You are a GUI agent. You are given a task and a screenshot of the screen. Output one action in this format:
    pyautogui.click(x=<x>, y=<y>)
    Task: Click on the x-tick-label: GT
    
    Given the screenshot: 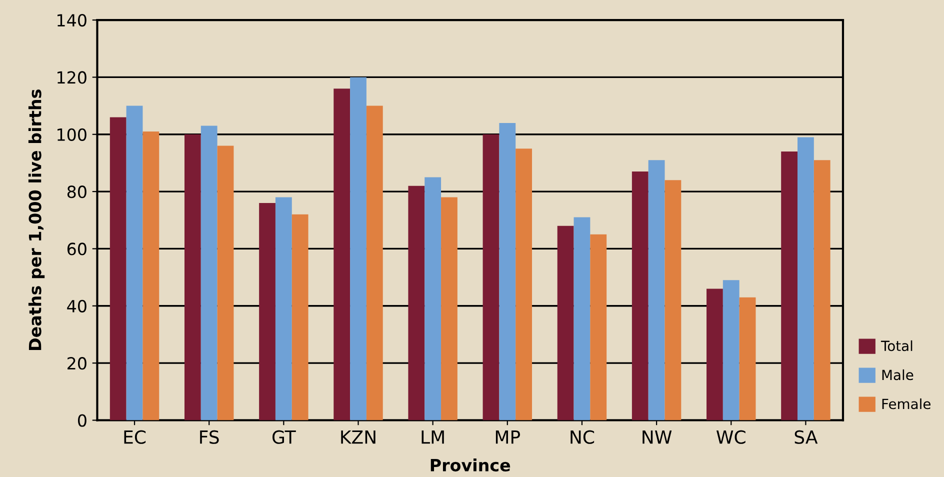 What is the action you would take?
    pyautogui.click(x=284, y=437)
    